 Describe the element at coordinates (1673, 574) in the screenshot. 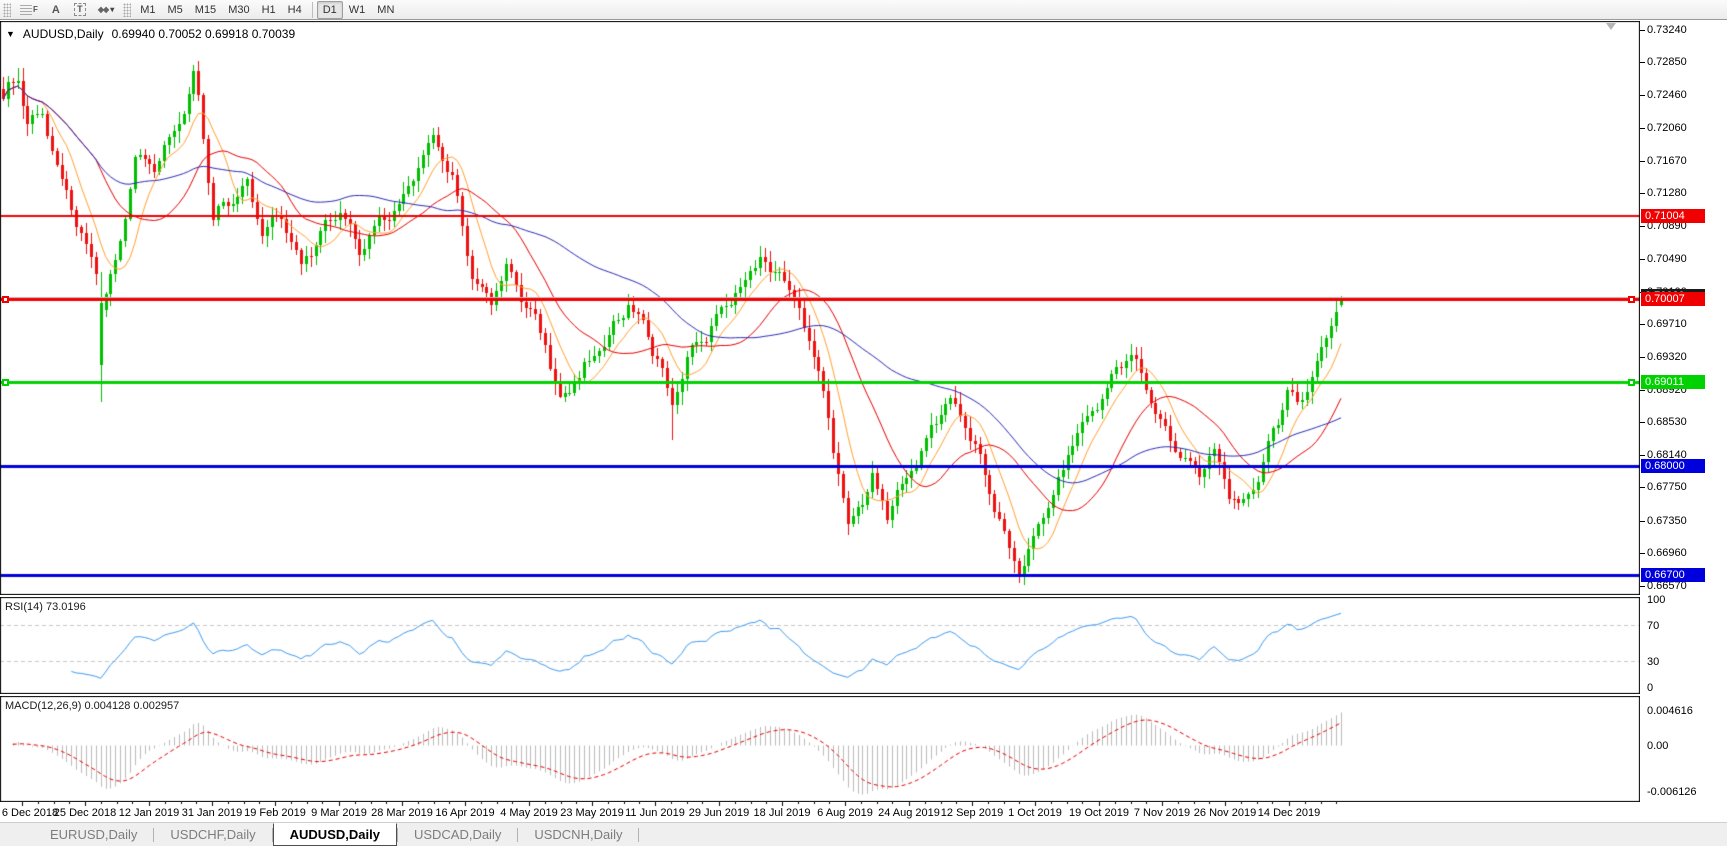

I see `level-price-label: 0.66700` at that location.